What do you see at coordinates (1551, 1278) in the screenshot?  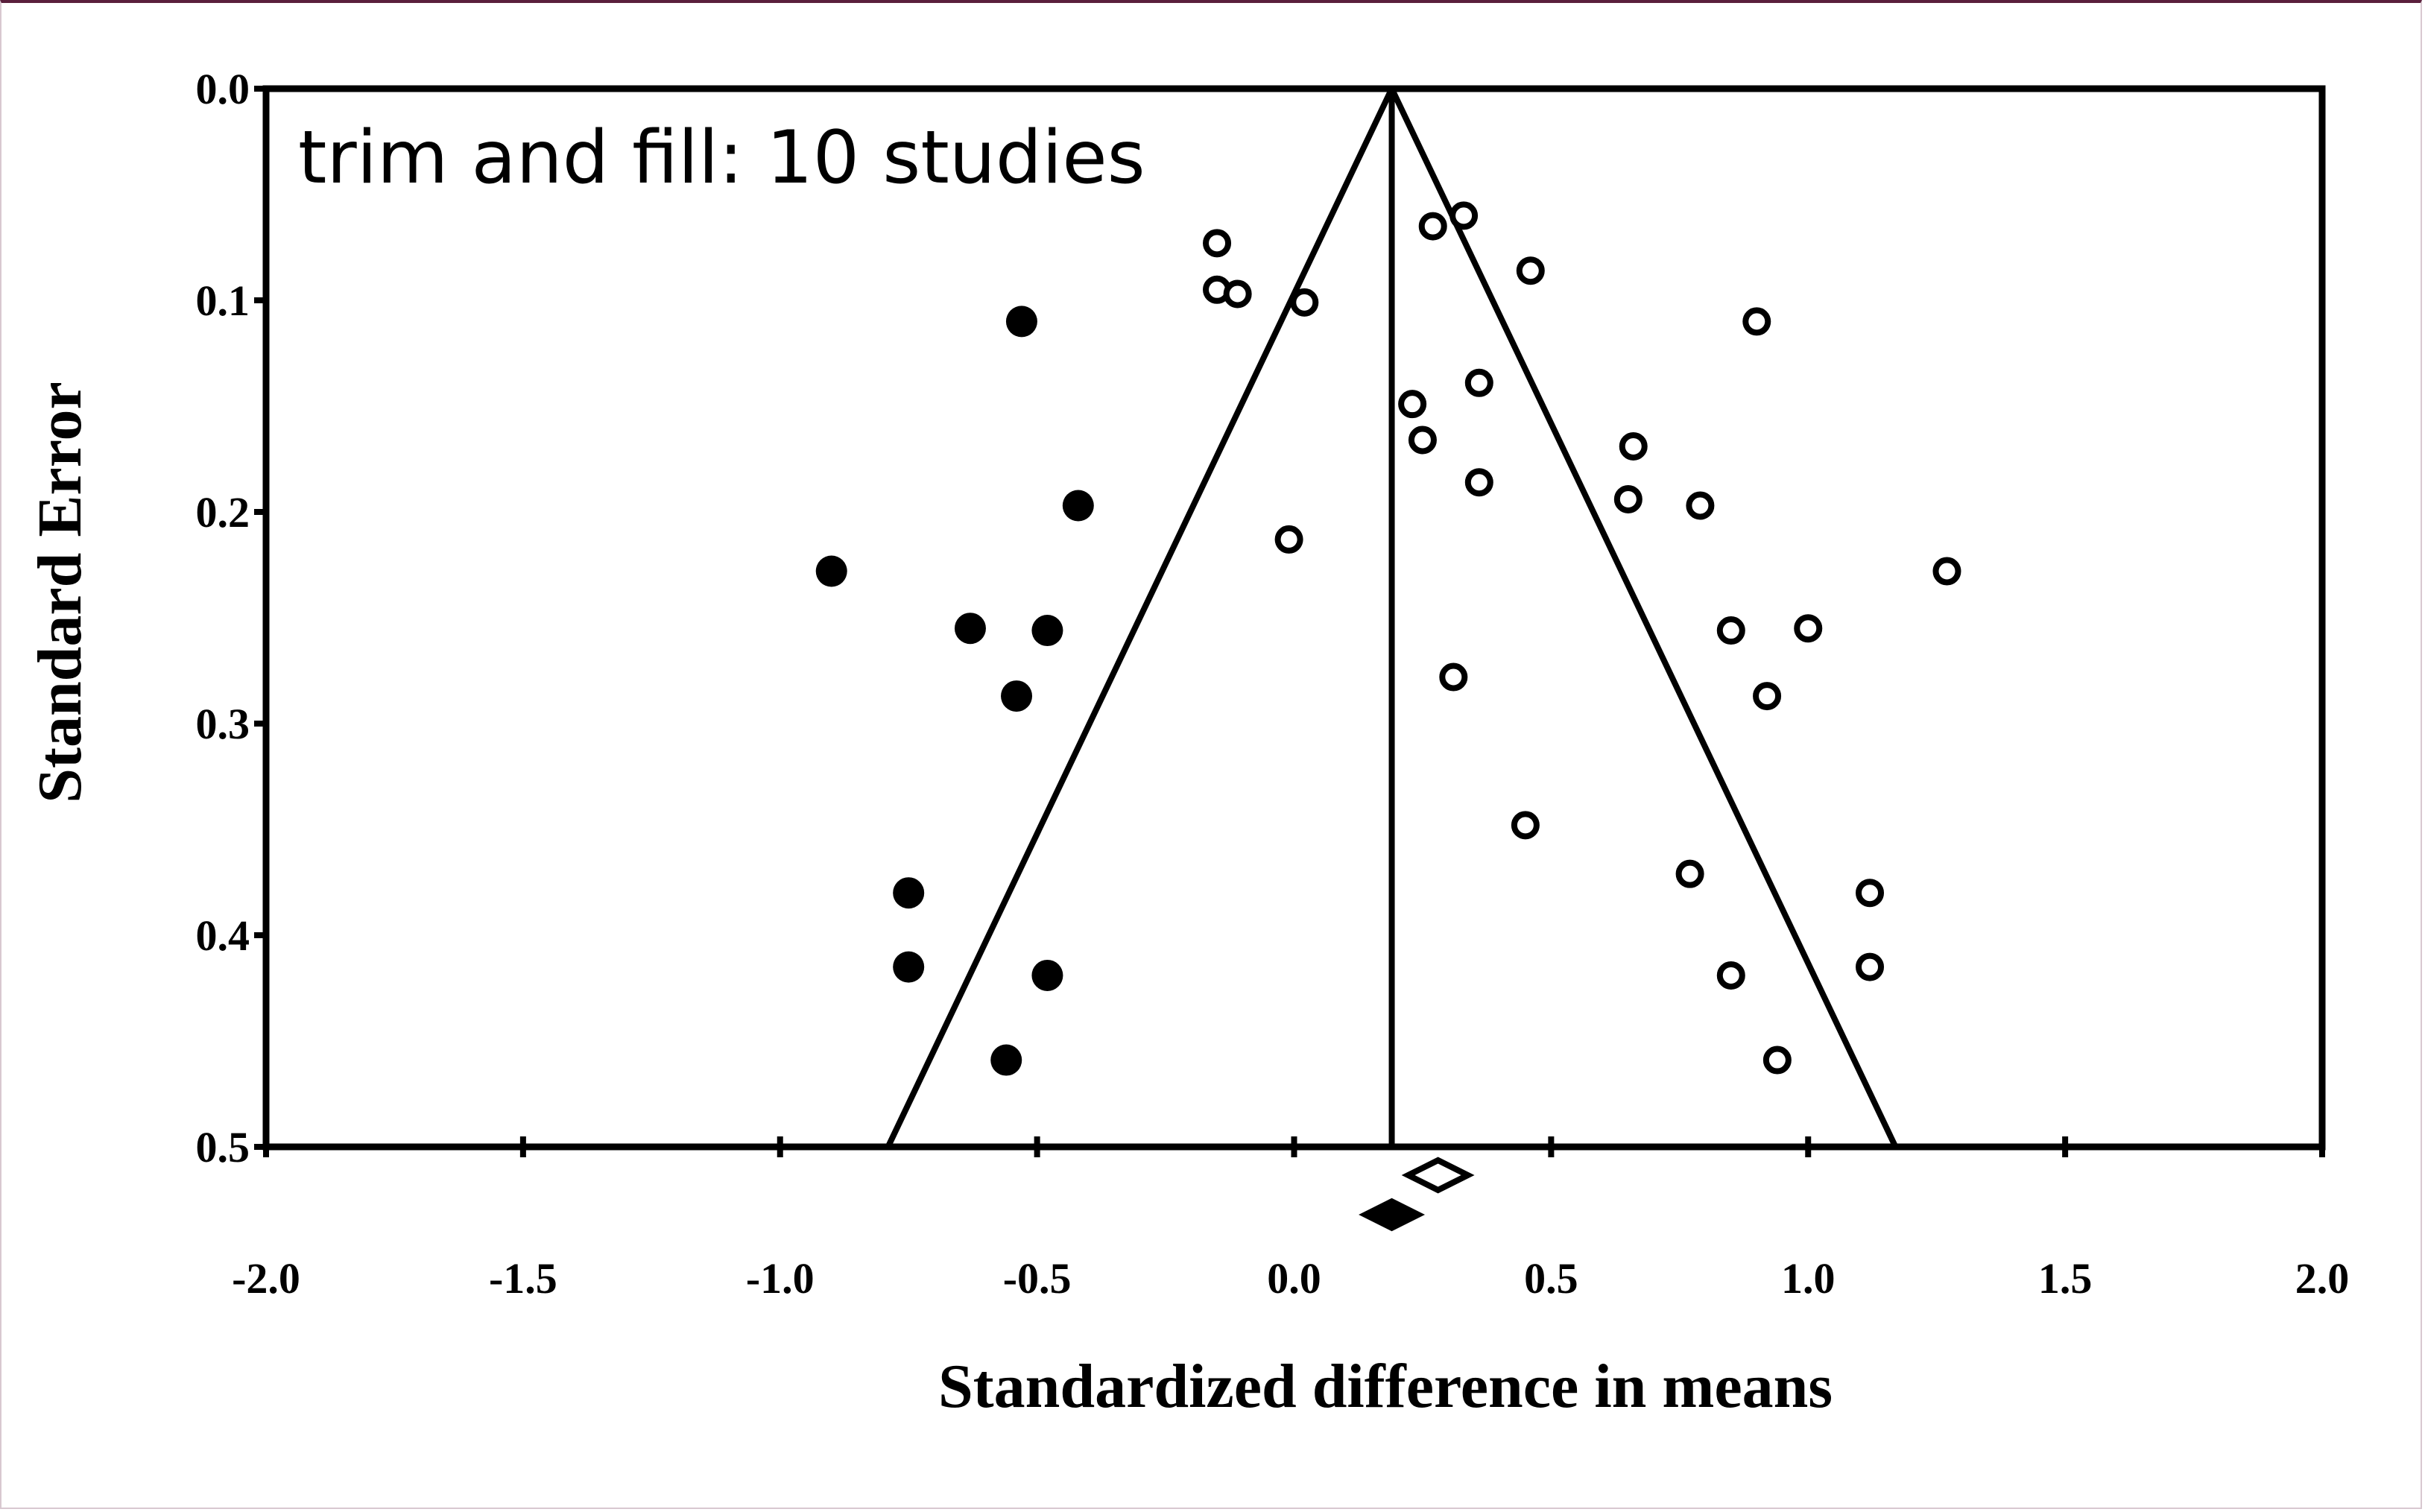 I see `x-tick-label: 0.5` at bounding box center [1551, 1278].